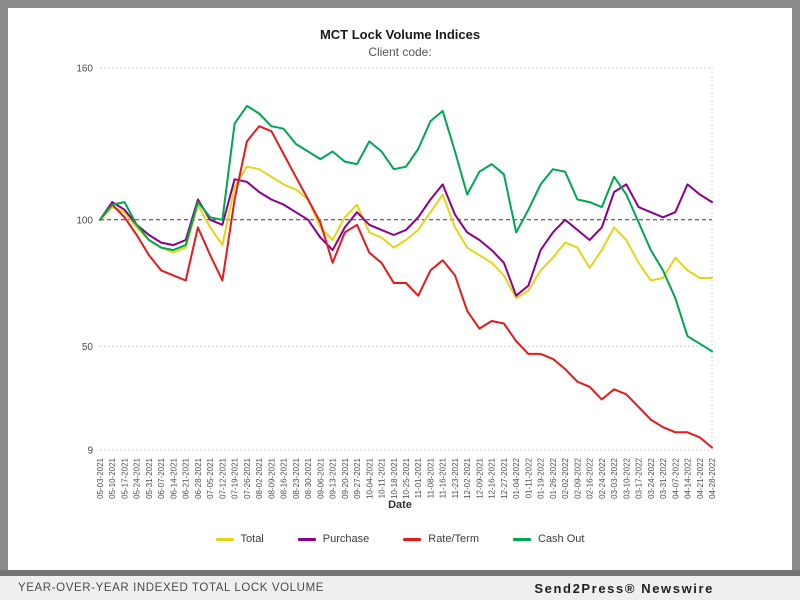  Describe the element at coordinates (639, 477) in the screenshot. I see `x-tick-label: 03-17-2022` at that location.